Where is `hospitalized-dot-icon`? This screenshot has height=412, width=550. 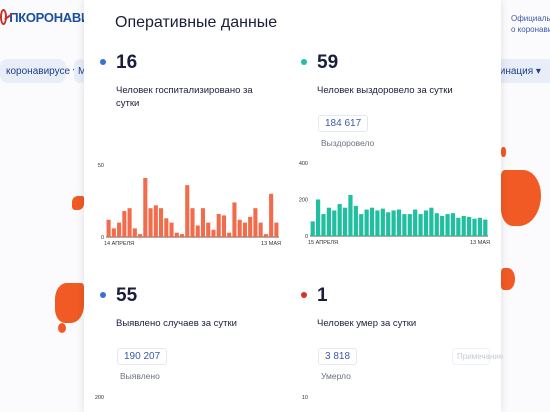
hospitalized-dot-icon is located at coordinates (103, 62).